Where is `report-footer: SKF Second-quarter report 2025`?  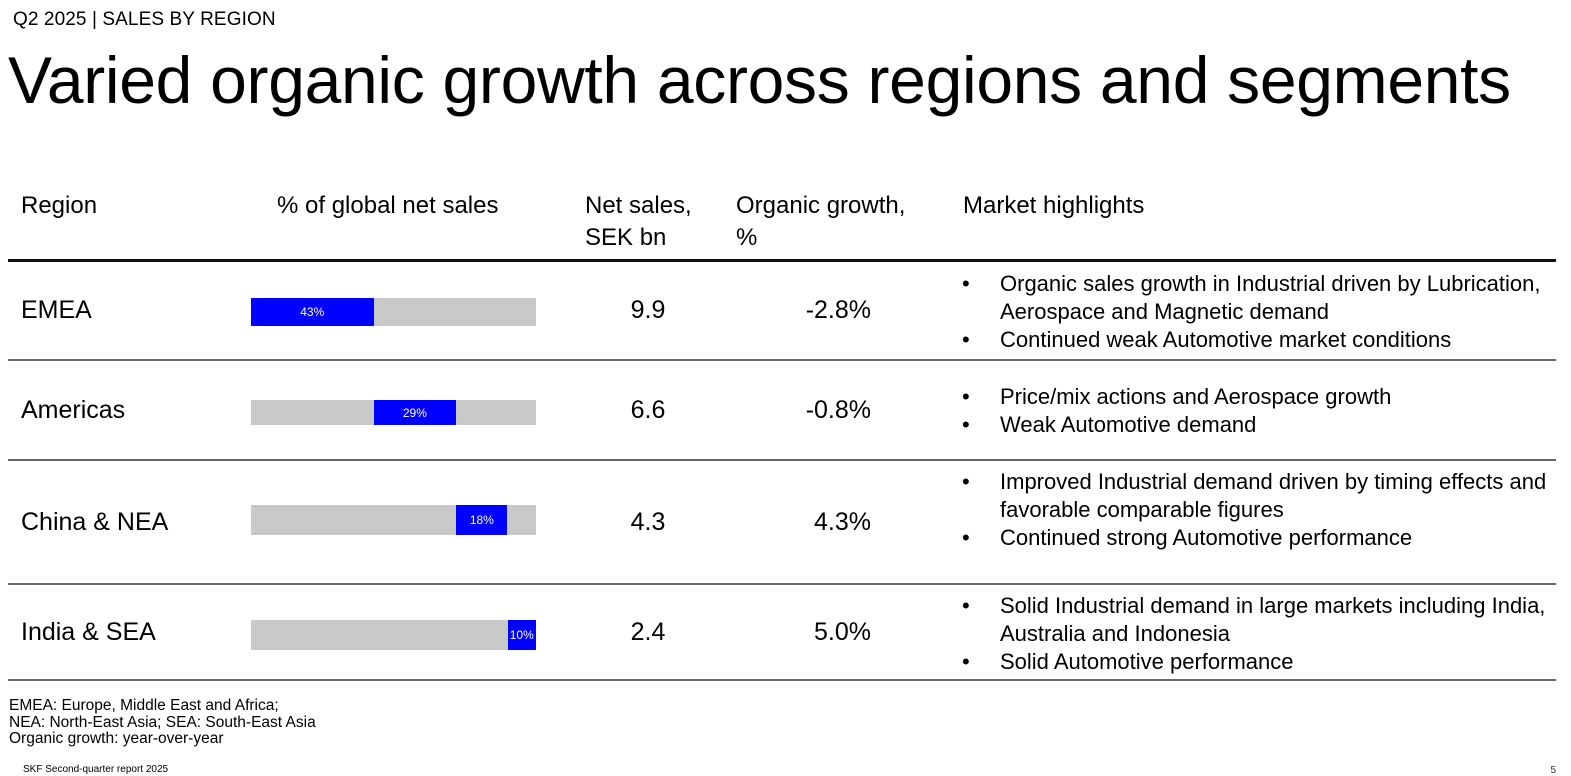 report-footer: SKF Second-quarter report 2025 is located at coordinates (96, 769).